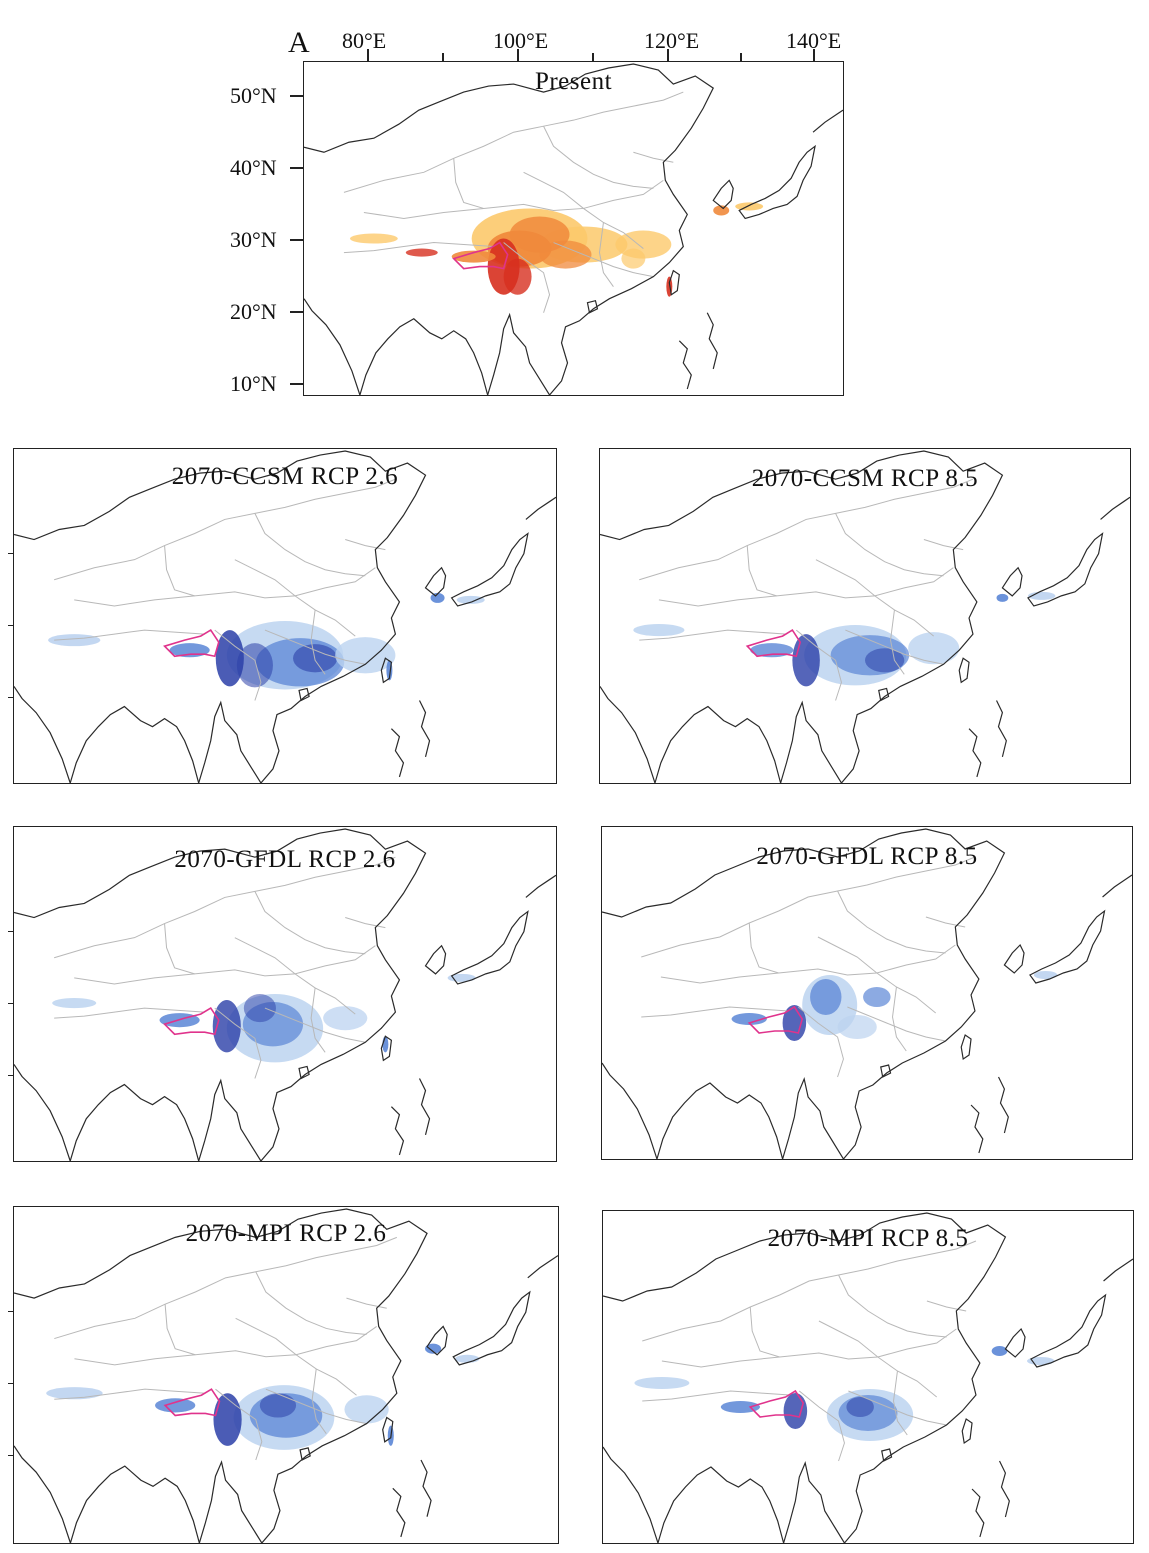 This screenshot has width=1149, height=1553. I want to click on map-panel-ccsm85: 2070-CCSM RCP 8.5, so click(865, 616).